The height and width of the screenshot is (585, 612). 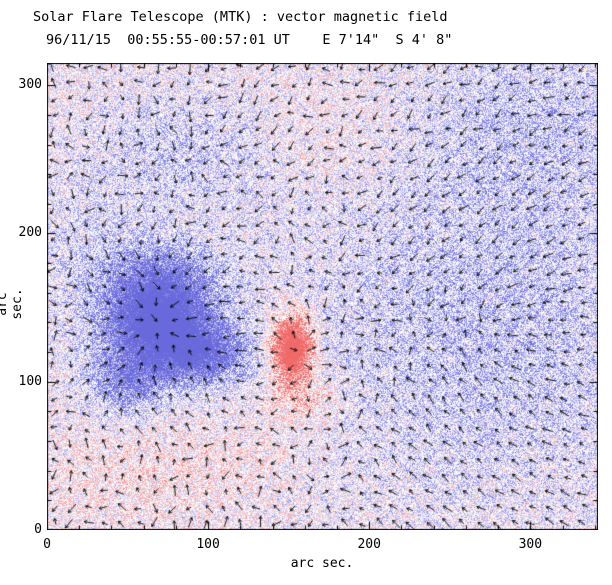 I want to click on y-axis-label: arc sec., so click(x=12, y=304).